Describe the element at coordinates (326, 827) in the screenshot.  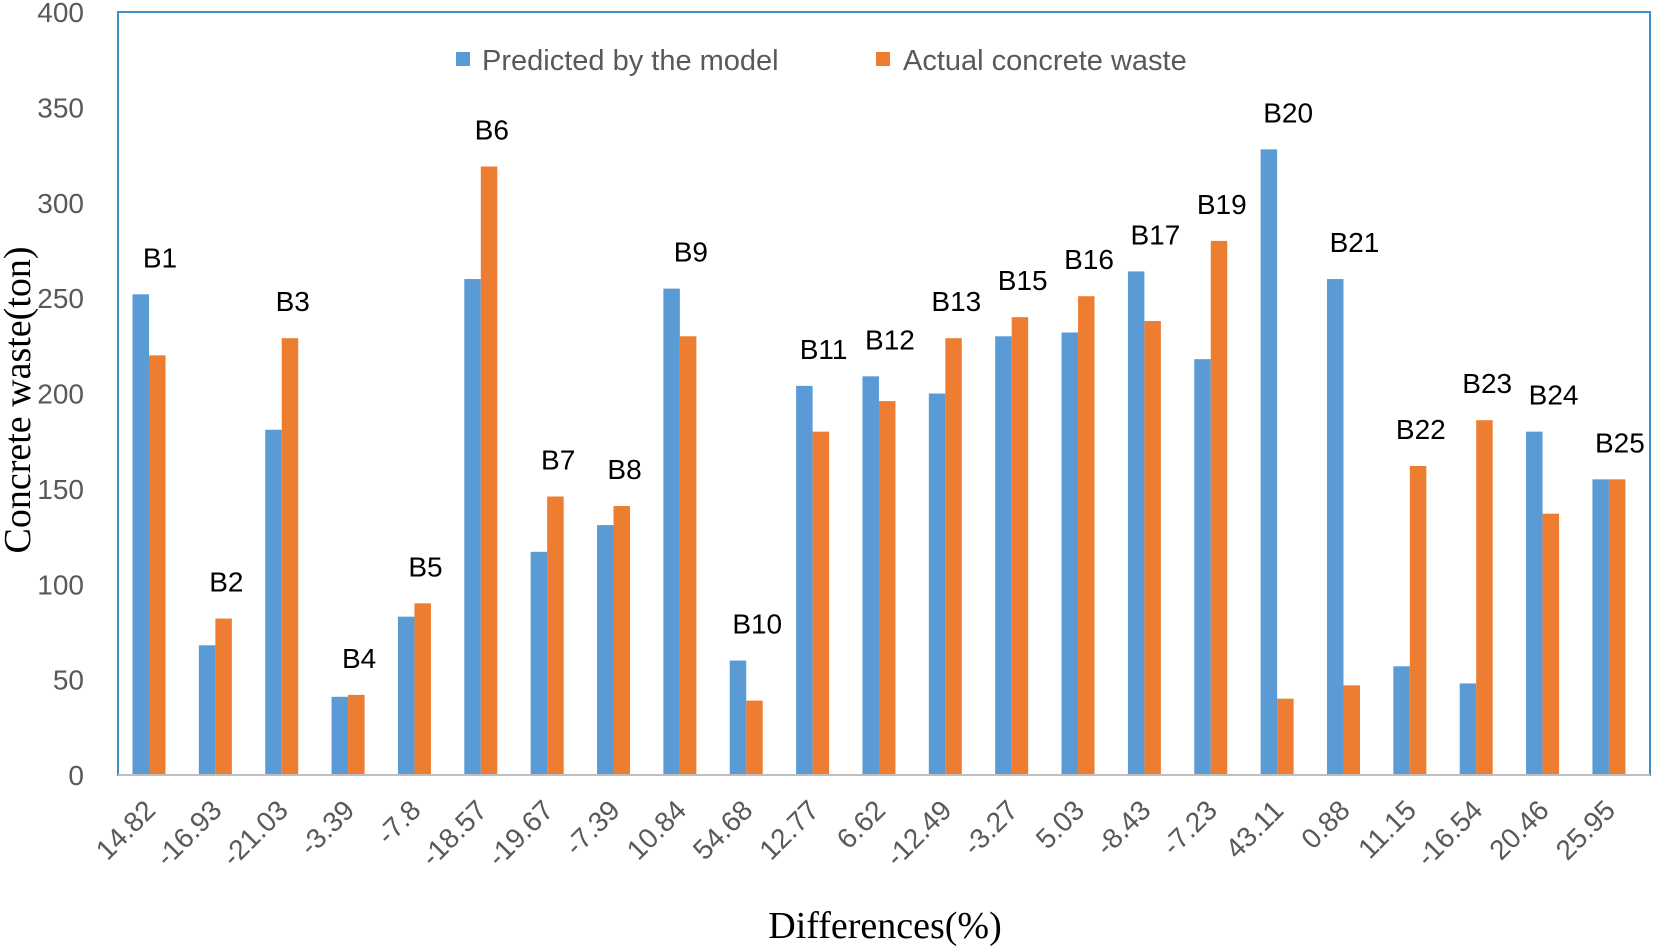
I see `x-tick-label: -3.39` at that location.